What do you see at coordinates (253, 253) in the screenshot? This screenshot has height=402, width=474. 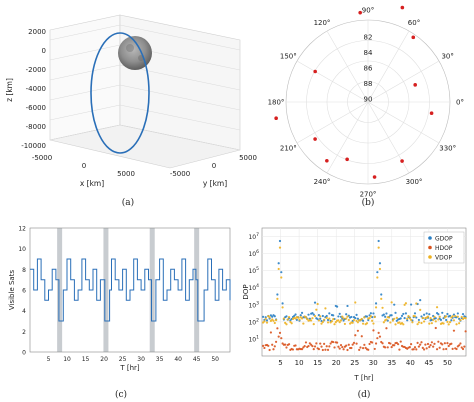 I see `y-tick-label: 10⁶` at bounding box center [253, 253].